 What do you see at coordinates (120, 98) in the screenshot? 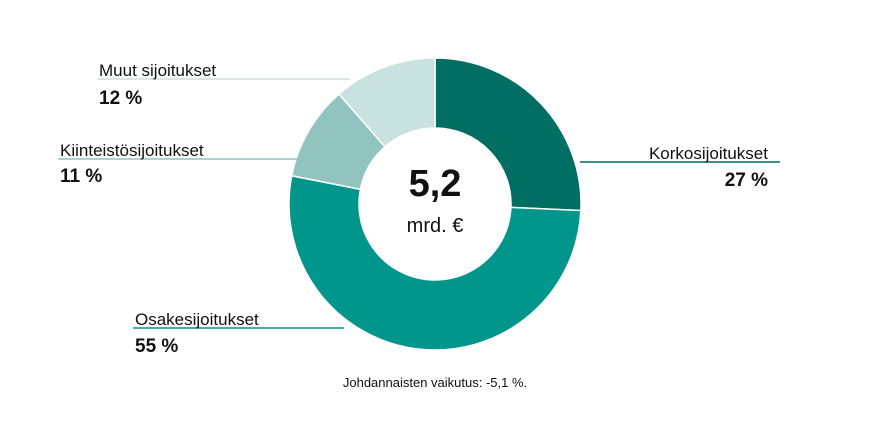
I see `label-pct-muut-sijoitukset: 12 %` at bounding box center [120, 98].